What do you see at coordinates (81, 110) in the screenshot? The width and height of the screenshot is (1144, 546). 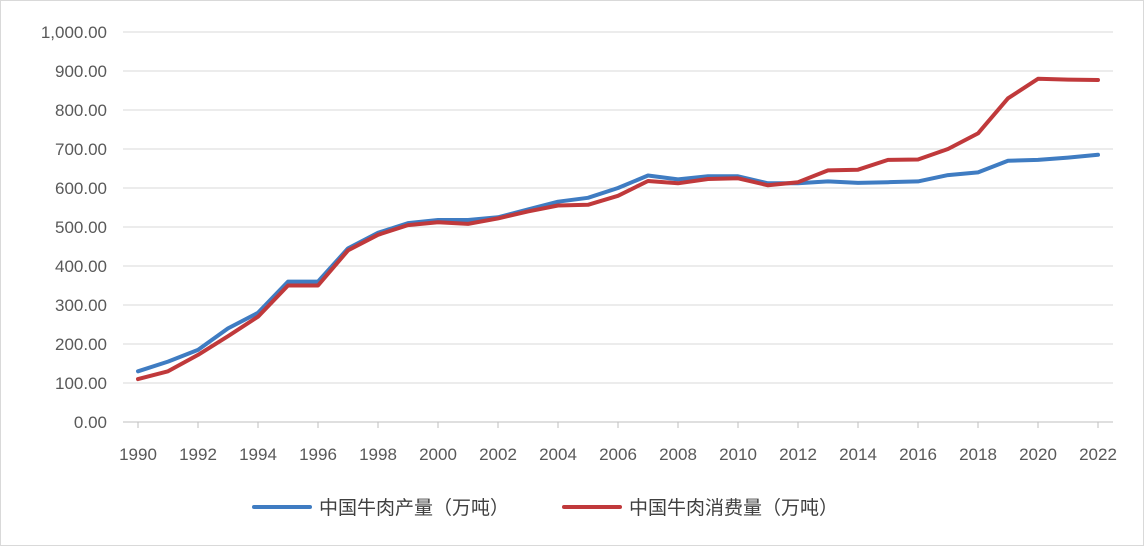 I see `y-tick-label: 800.00` at bounding box center [81, 110].